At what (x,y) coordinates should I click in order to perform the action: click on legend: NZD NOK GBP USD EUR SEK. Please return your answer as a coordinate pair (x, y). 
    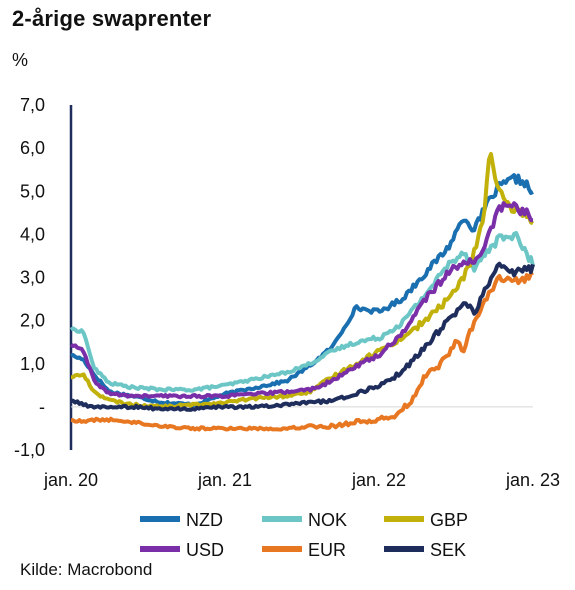
    Looking at the image, I should click on (304, 535).